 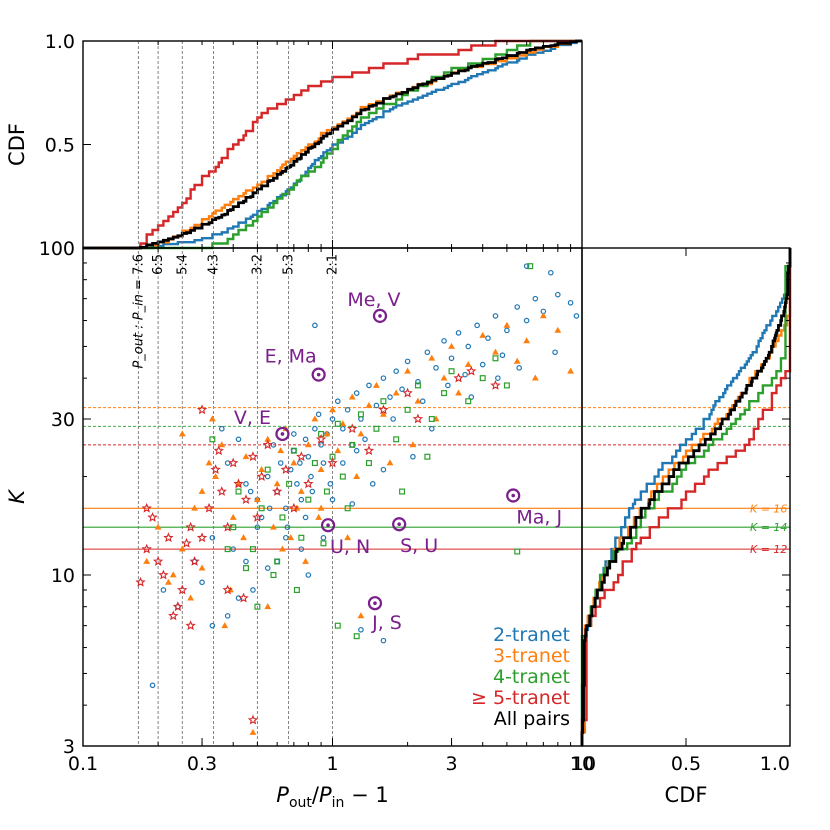 I want to click on resonance-label: 6:5, so click(x=158, y=264).